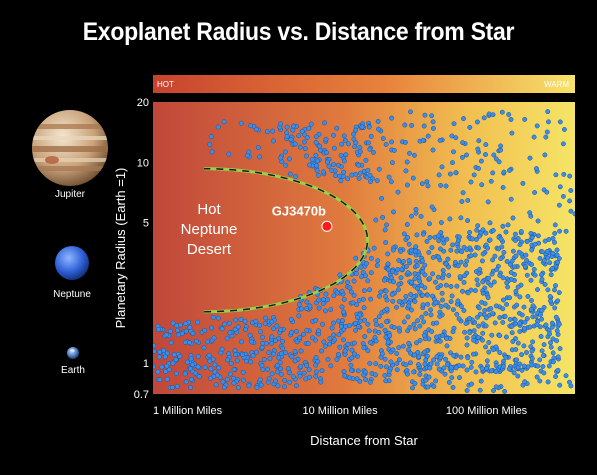 This screenshot has height=475, width=597. What do you see at coordinates (70, 148) in the screenshot?
I see `jupiter-icon` at bounding box center [70, 148].